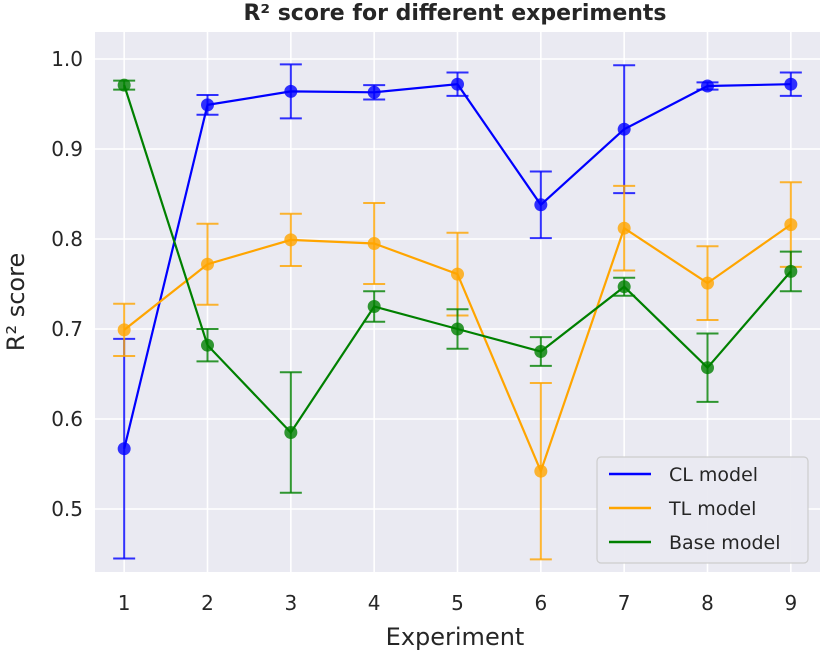 The height and width of the screenshot is (653, 822). Describe the element at coordinates (724, 543) in the screenshot. I see `legend-base-model-label: Base model` at that location.